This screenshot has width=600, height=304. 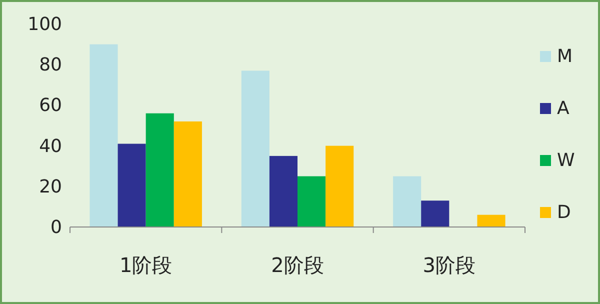 What do you see at coordinates (563, 108) in the screenshot?
I see `legend-label: A` at bounding box center [563, 108].